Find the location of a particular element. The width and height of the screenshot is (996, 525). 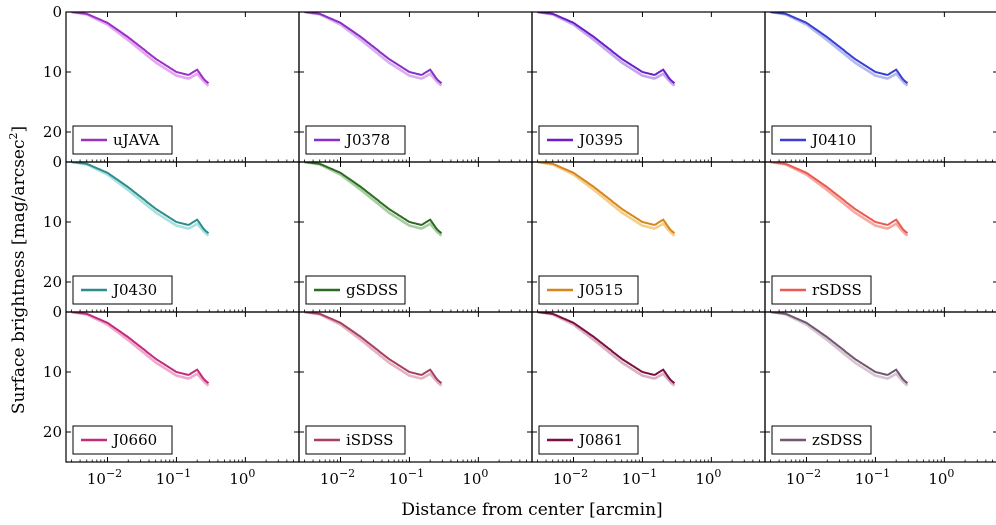

series-line-rSDSS-dark is located at coordinates (839, 198).